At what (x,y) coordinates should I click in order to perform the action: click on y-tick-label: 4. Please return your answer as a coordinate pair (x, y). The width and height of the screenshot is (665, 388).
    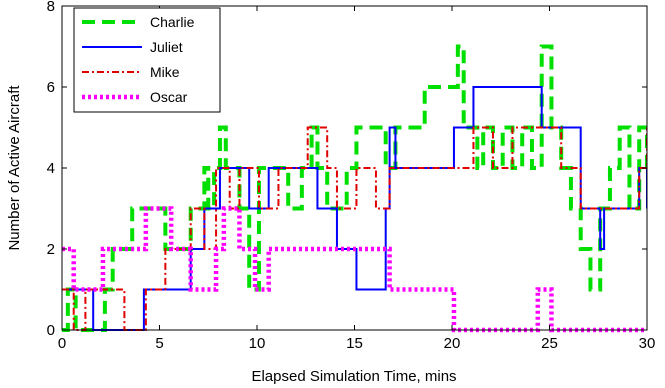
    Looking at the image, I should click on (51, 168).